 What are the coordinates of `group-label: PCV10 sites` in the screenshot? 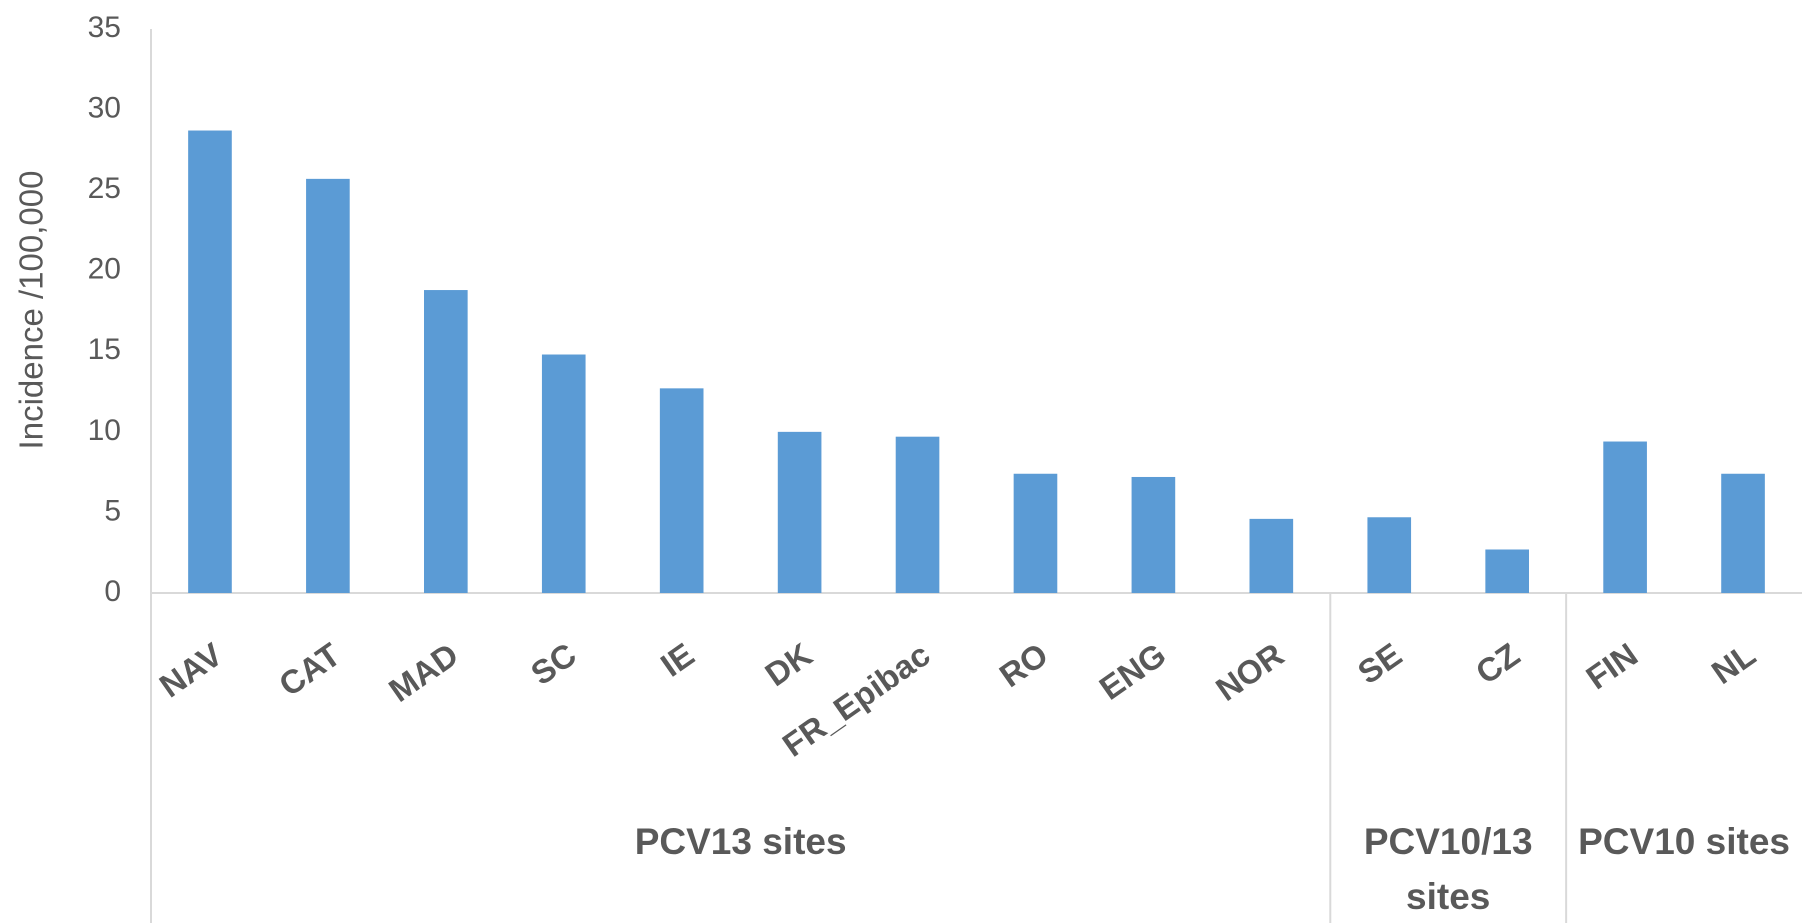 It's located at (1684, 841).